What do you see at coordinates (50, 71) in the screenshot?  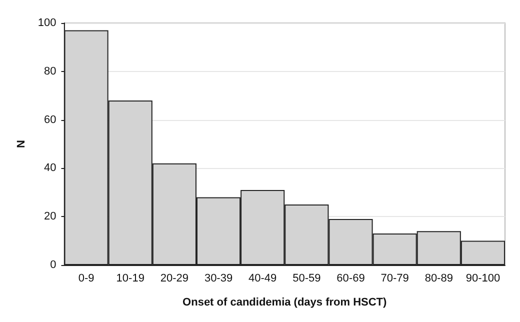 I see `y-tick-label: 80` at bounding box center [50, 71].